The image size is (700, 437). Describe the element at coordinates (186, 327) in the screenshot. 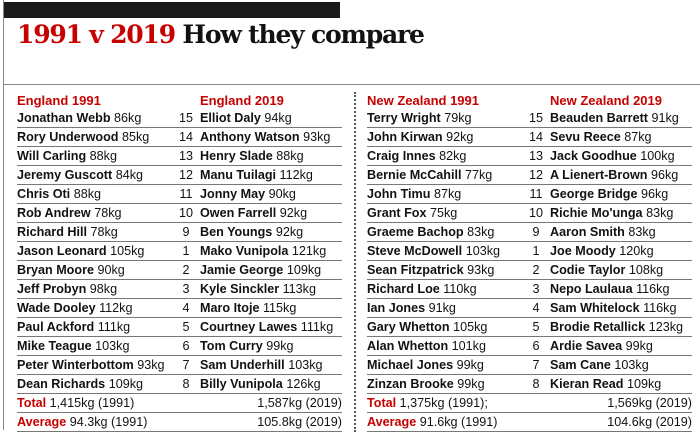

I see `position-number: 5` at that location.